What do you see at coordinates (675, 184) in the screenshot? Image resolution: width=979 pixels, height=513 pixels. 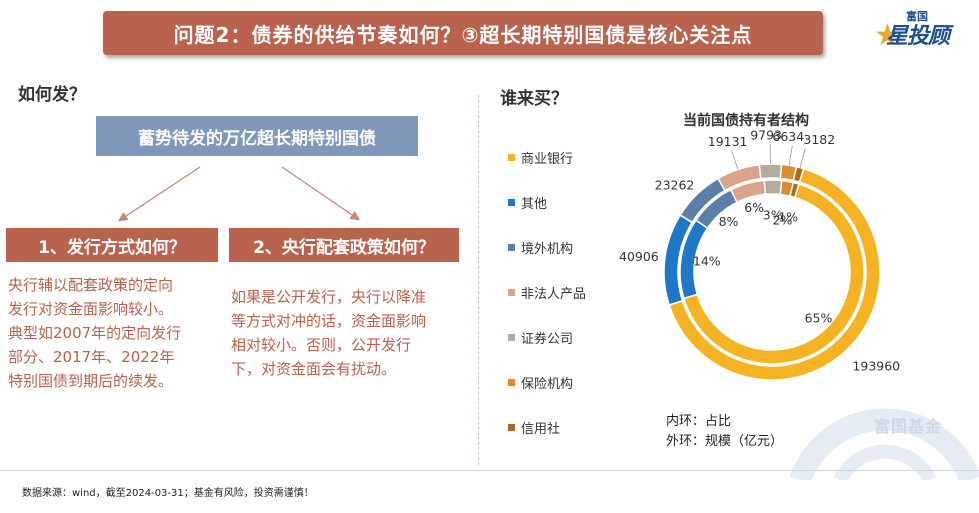 I see `outer-value-label: 23262` at bounding box center [675, 184].